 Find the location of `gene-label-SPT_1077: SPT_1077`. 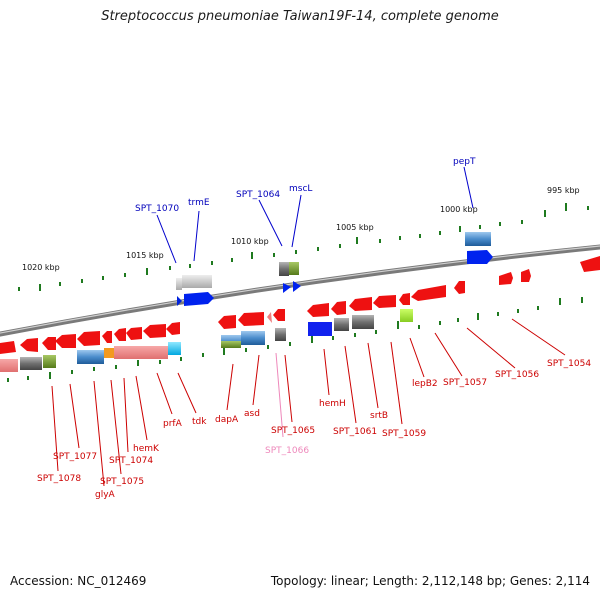

gene-label-SPT_1077: SPT_1077 is located at coordinates (75, 457).